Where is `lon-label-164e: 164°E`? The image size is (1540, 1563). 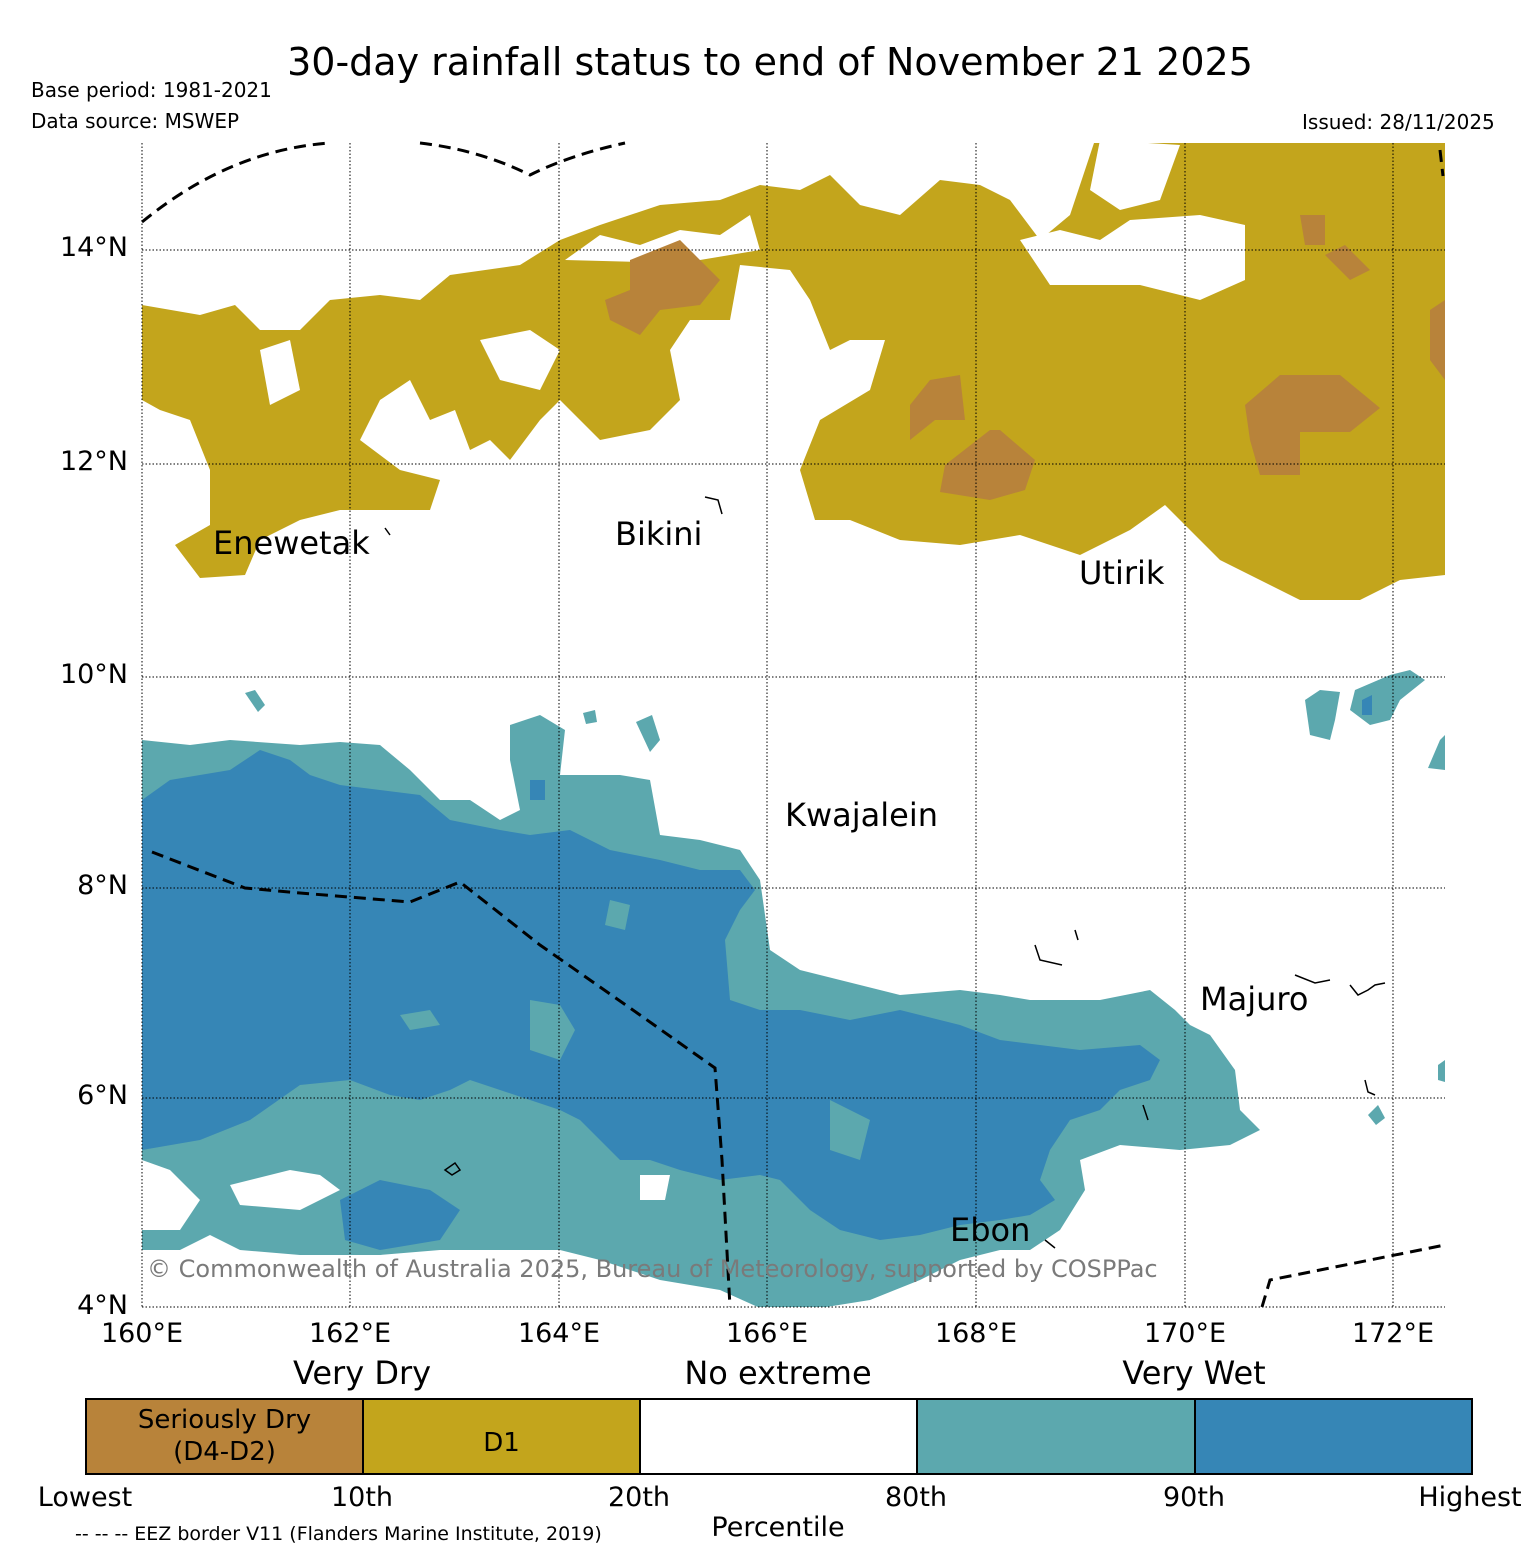 lon-label-164e: 164°E is located at coordinates (559, 1333).